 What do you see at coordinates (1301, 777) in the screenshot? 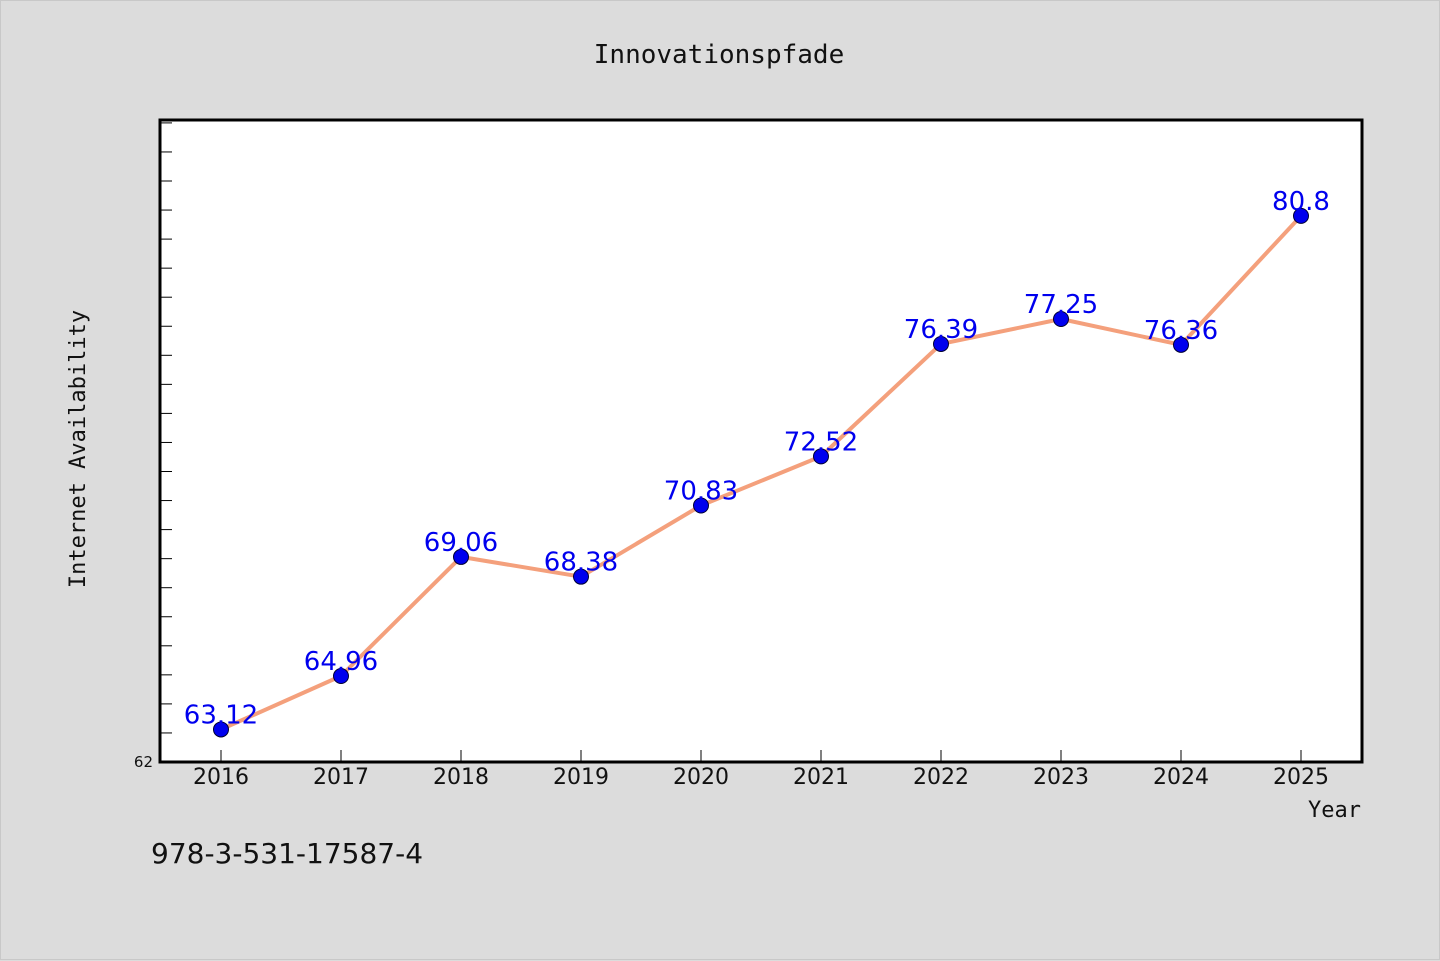
I see `x-tick-label: 2025` at bounding box center [1301, 777].